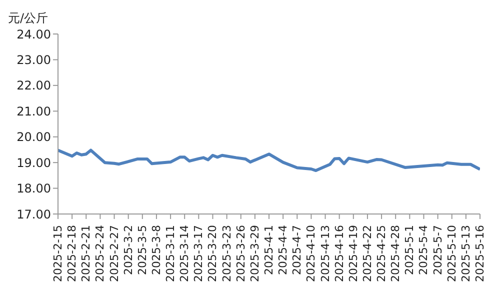 This screenshot has height=300, width=500. Describe the element at coordinates (142, 250) in the screenshot. I see `x-tick-label: 2025-3-5` at that location.